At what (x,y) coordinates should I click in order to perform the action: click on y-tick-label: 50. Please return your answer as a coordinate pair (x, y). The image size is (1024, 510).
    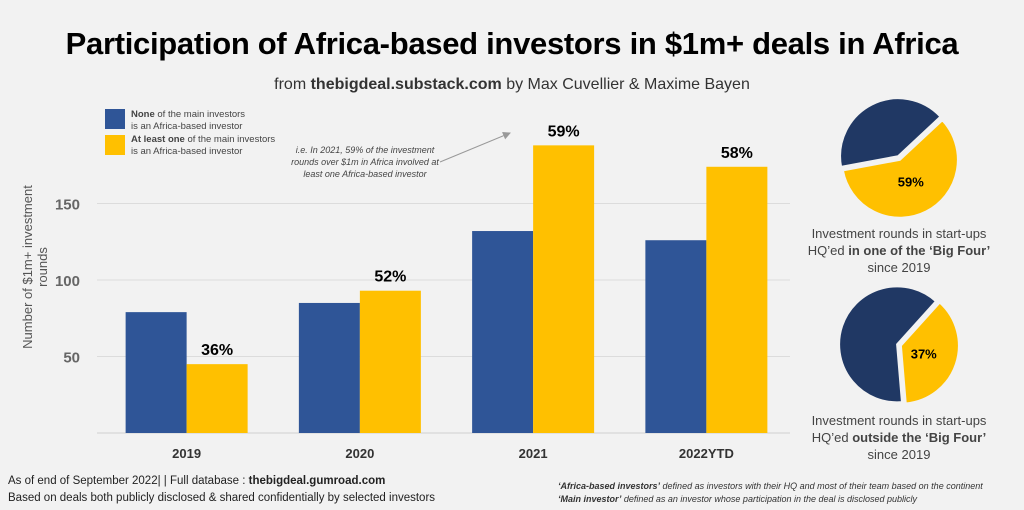
    Looking at the image, I should click on (71, 358).